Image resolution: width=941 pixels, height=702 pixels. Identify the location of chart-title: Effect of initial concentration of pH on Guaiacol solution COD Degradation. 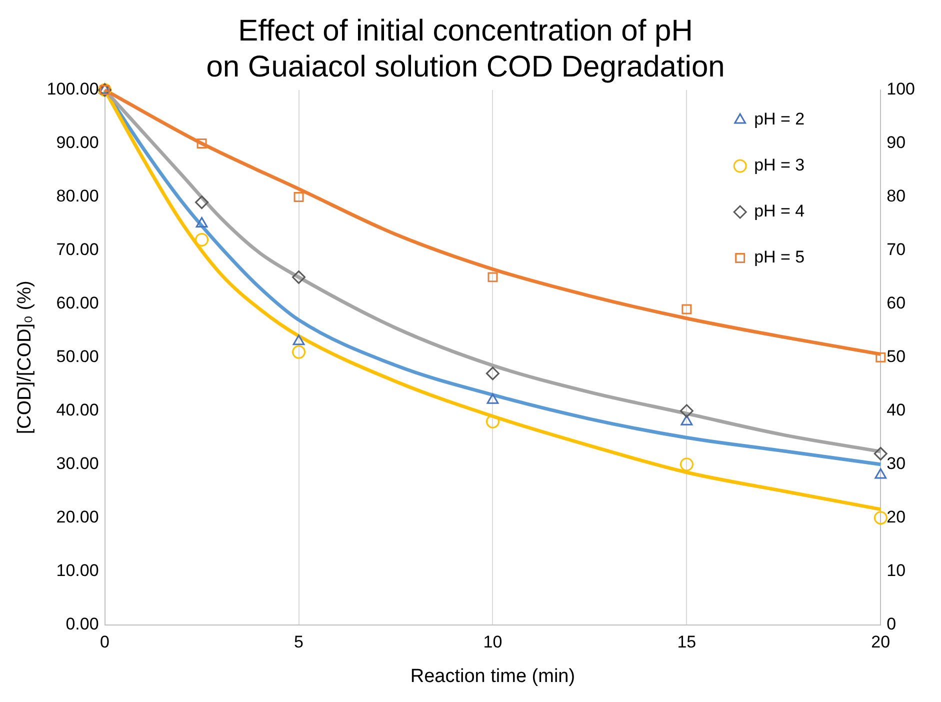
(465, 49).